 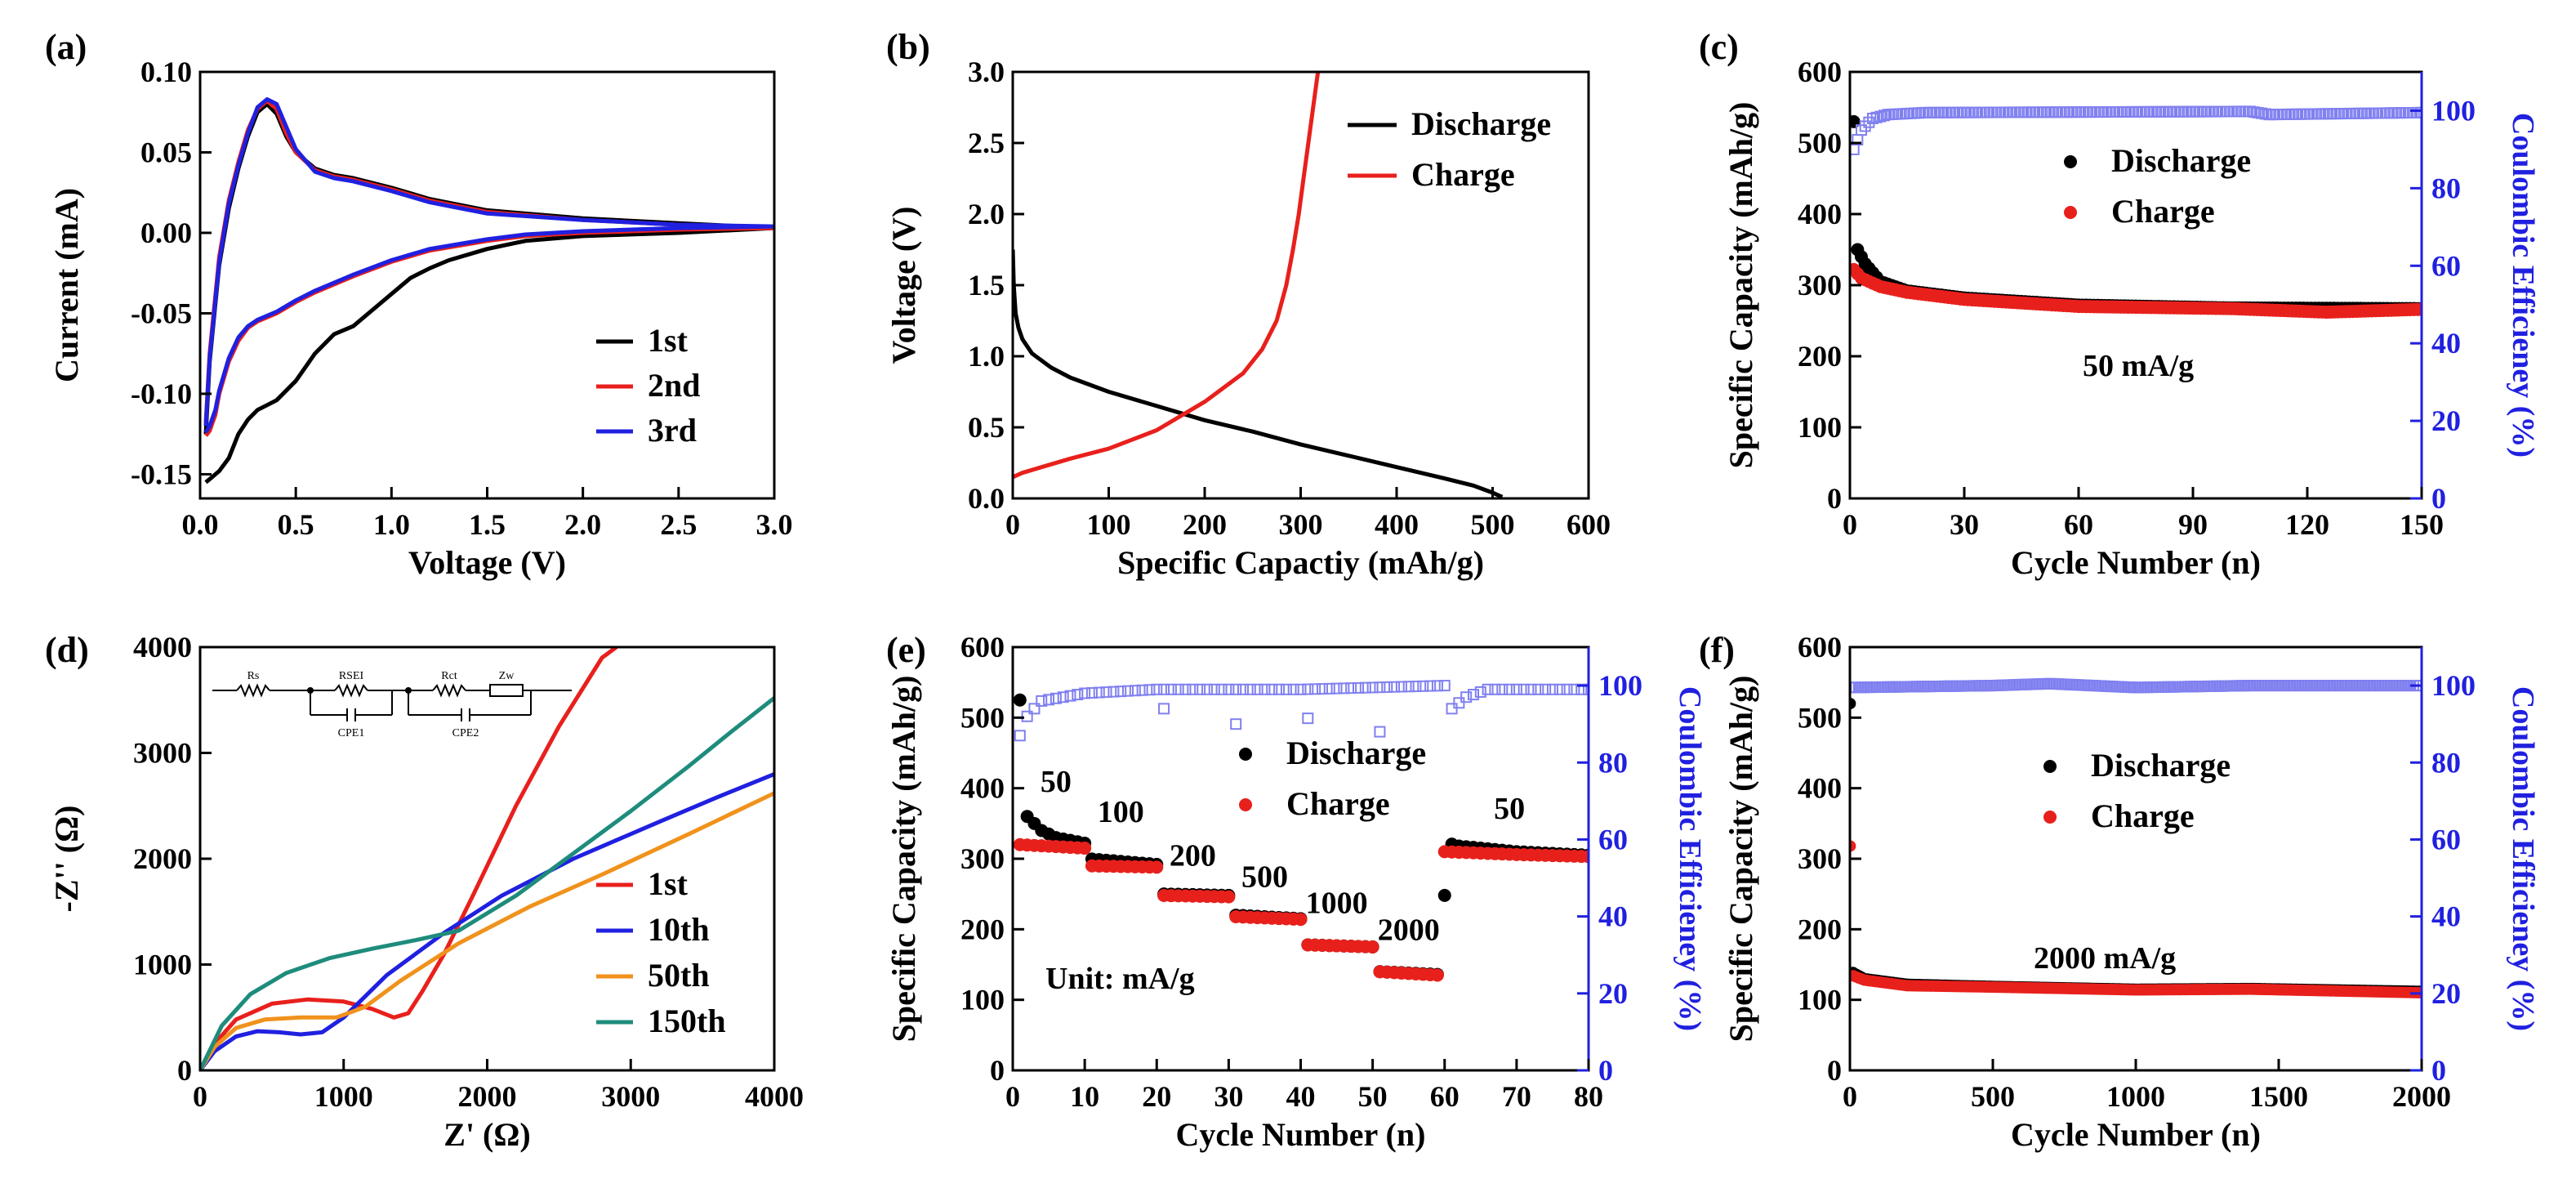 What do you see at coordinates (162, 858) in the screenshot?
I see `y-tick-label: 2000` at bounding box center [162, 858].